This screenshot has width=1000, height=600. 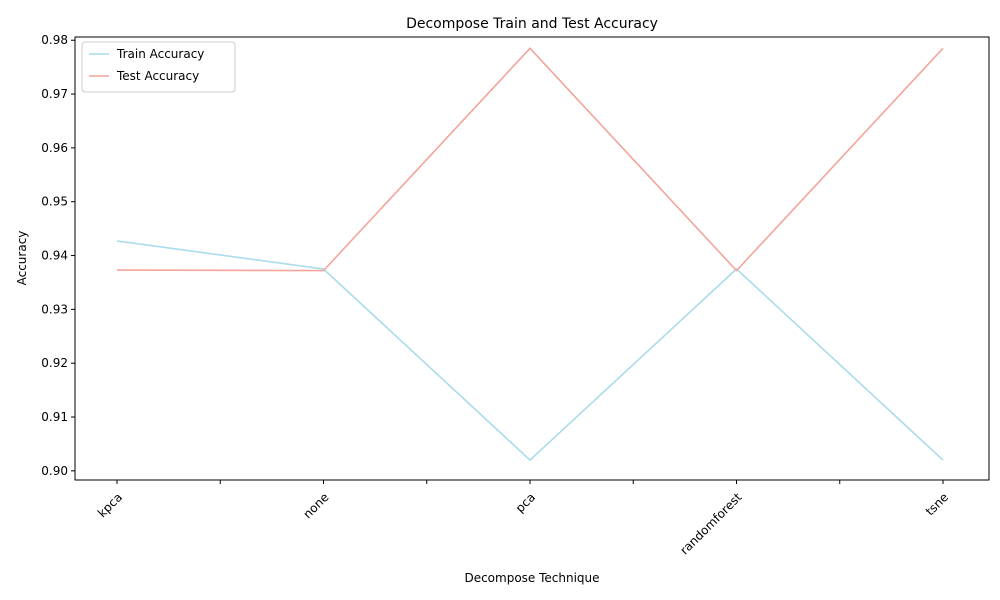 I want to click on chart-title: Decompose Train and Test Accuracy, so click(x=532, y=24).